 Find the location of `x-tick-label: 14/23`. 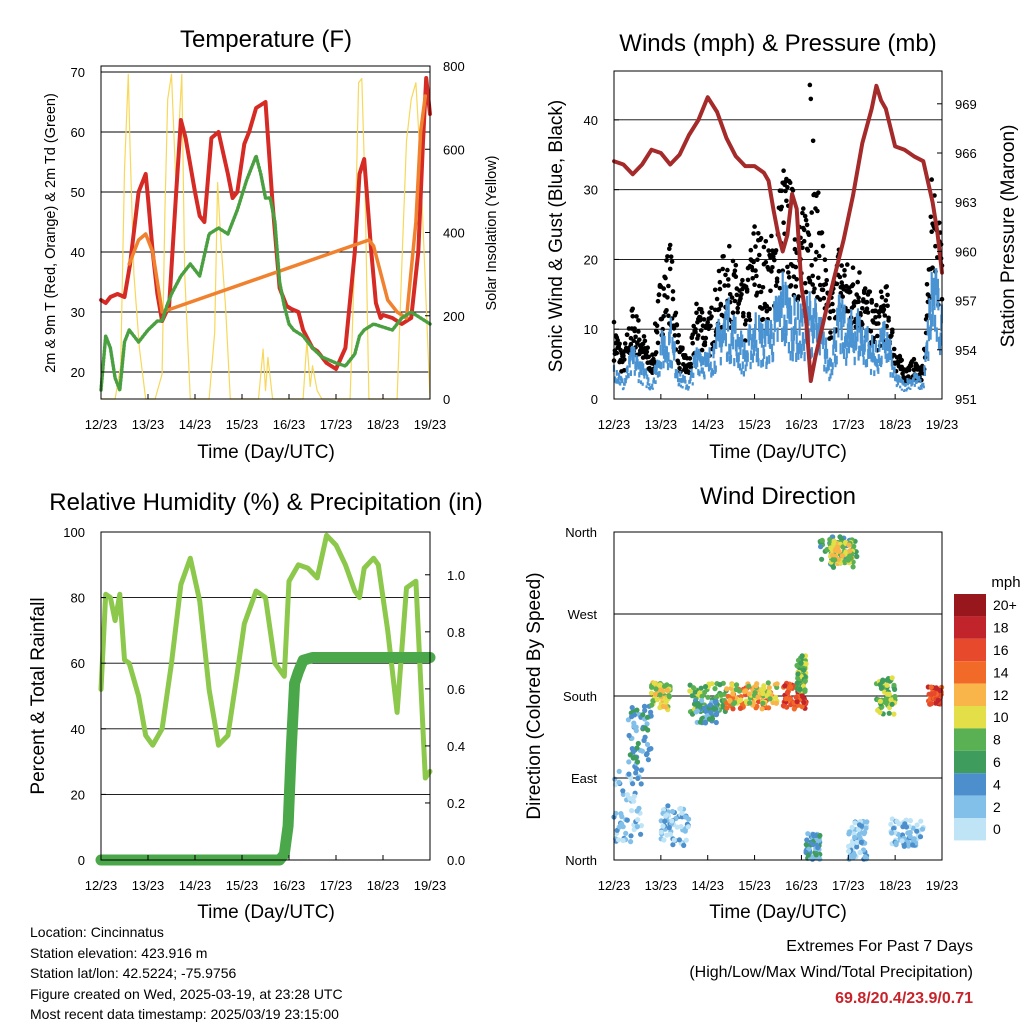

x-tick-label: 14/23 is located at coordinates (707, 885).